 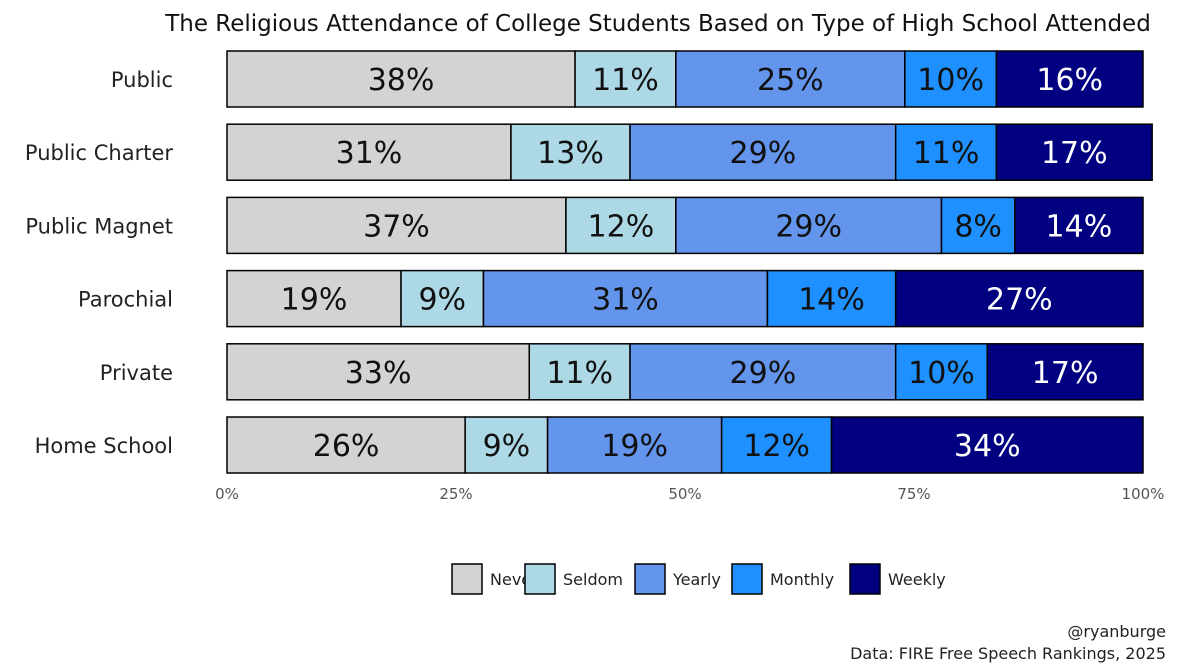 I want to click on legend-label-weekly: Weekly, so click(x=917, y=579).